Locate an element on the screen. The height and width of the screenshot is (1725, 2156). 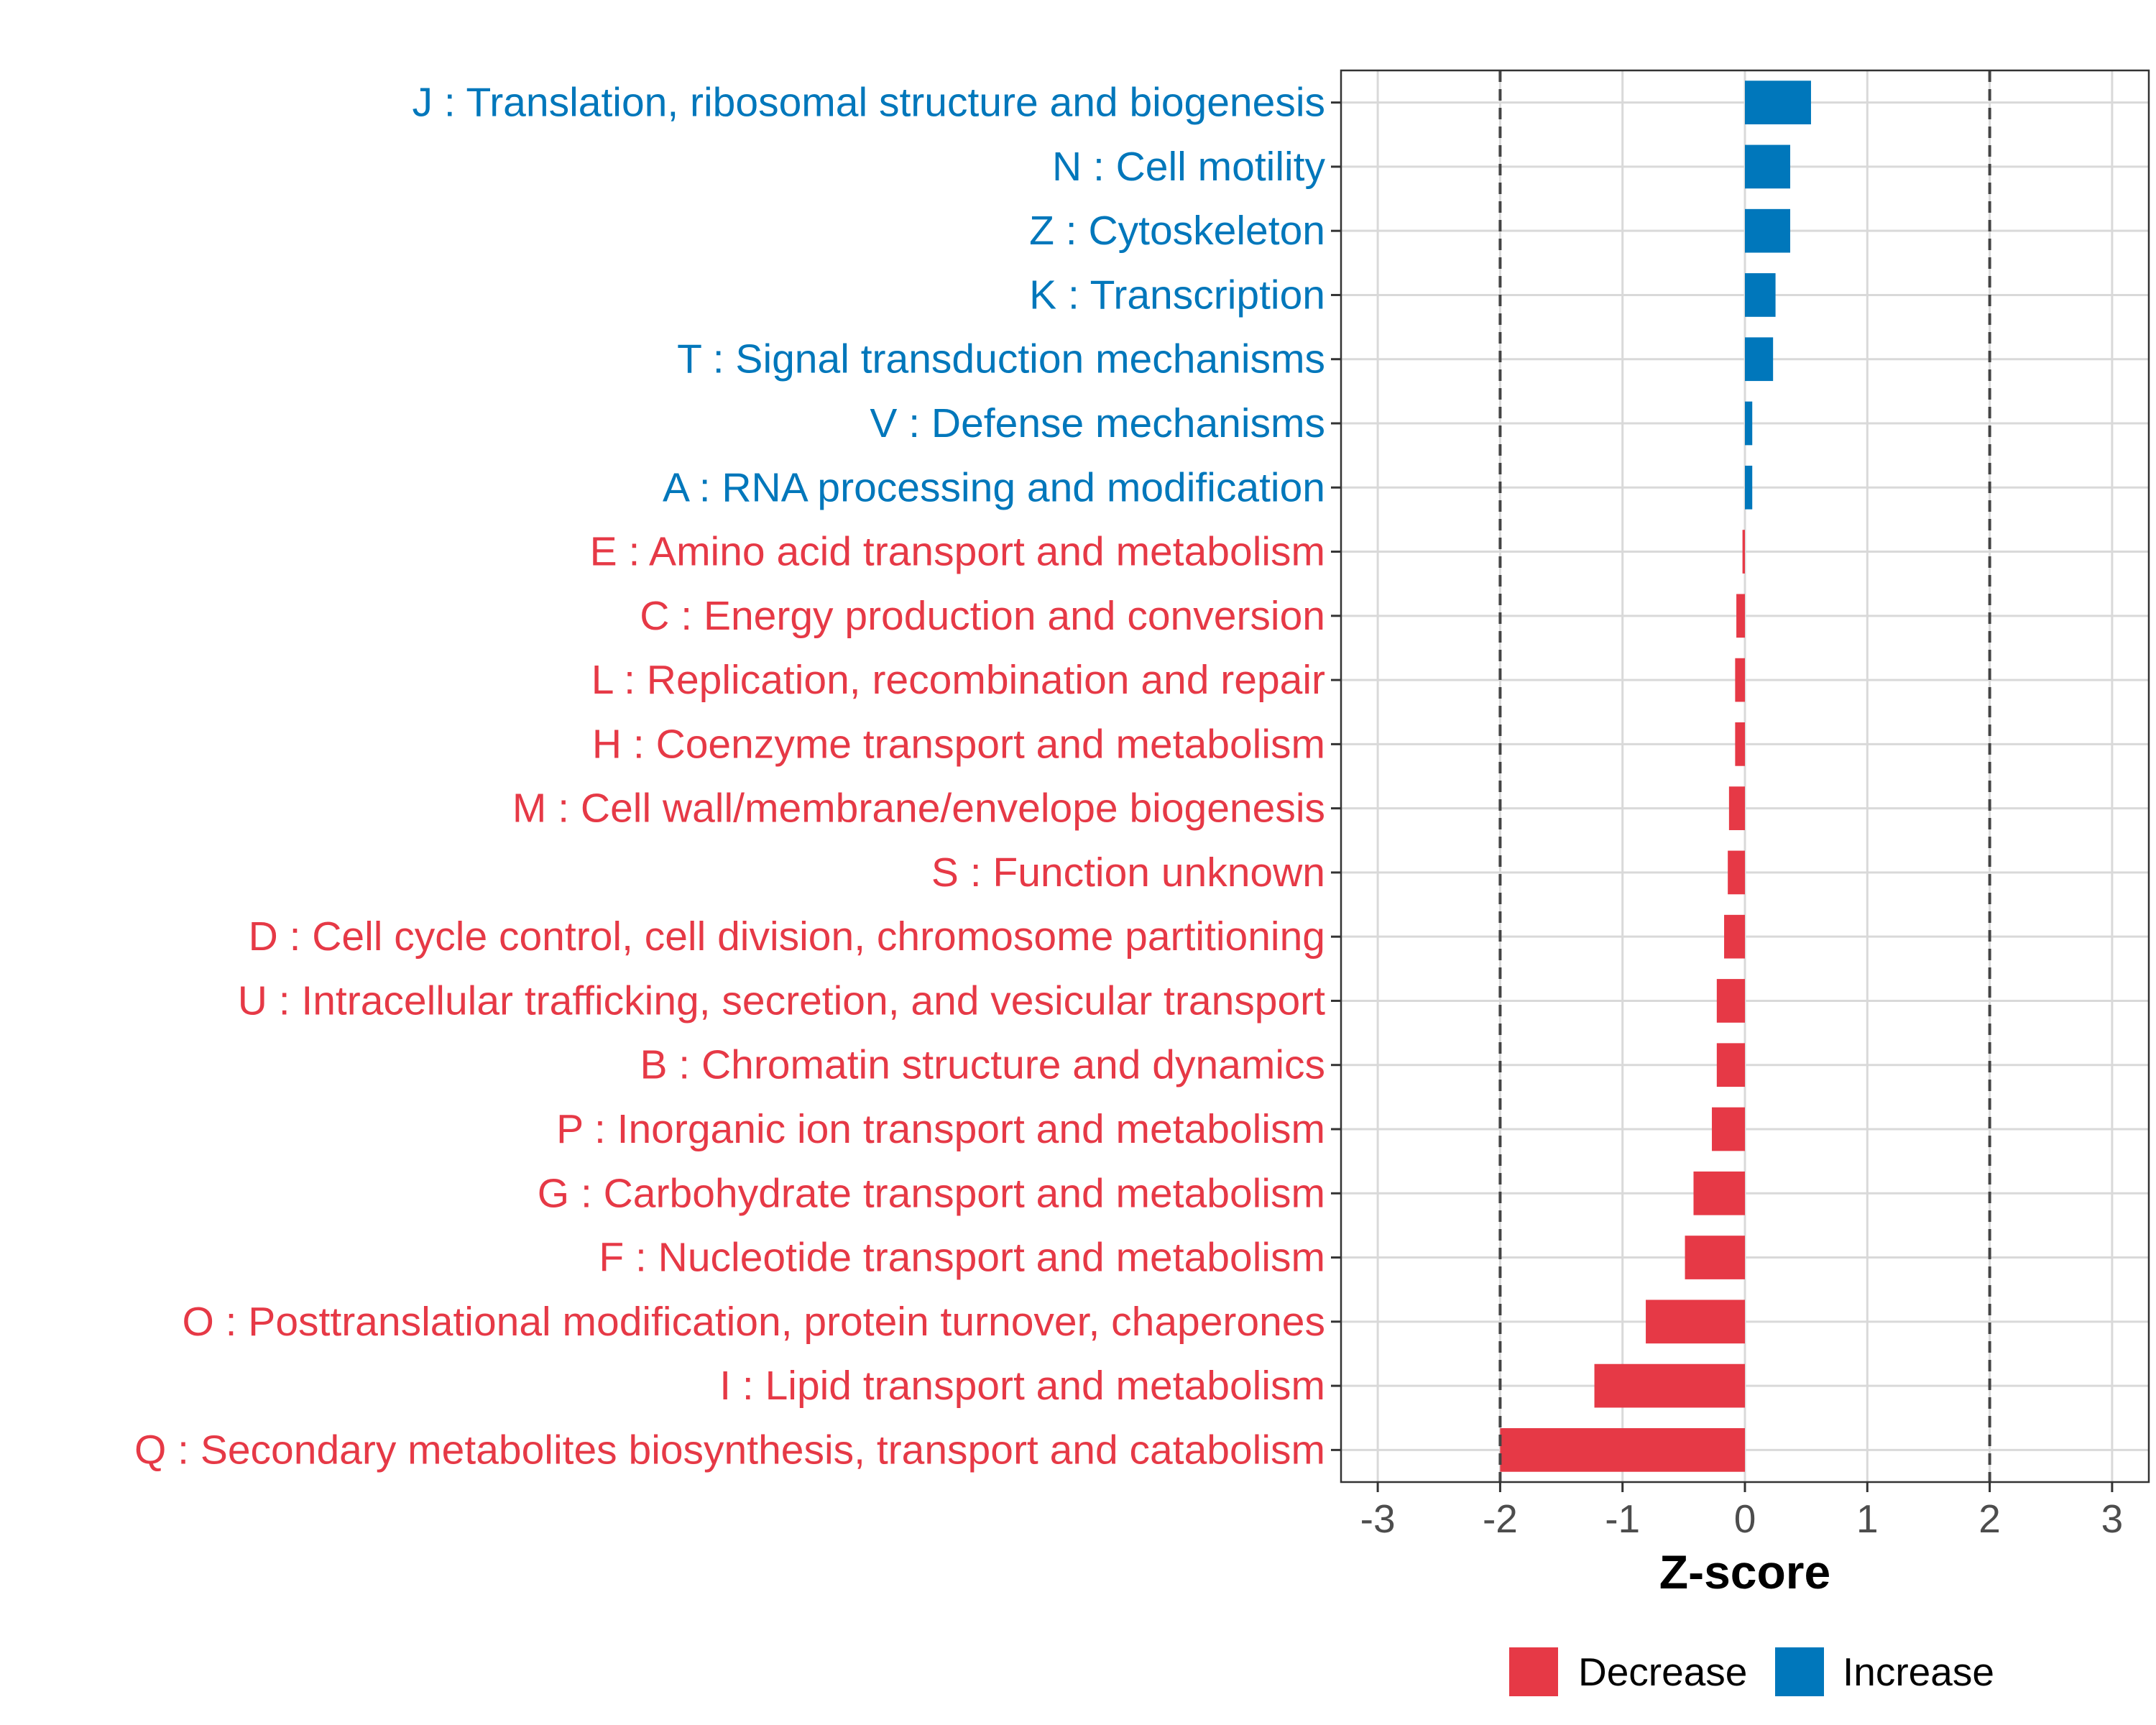
legend: Decrease Increase is located at coordinates (1752, 1671).